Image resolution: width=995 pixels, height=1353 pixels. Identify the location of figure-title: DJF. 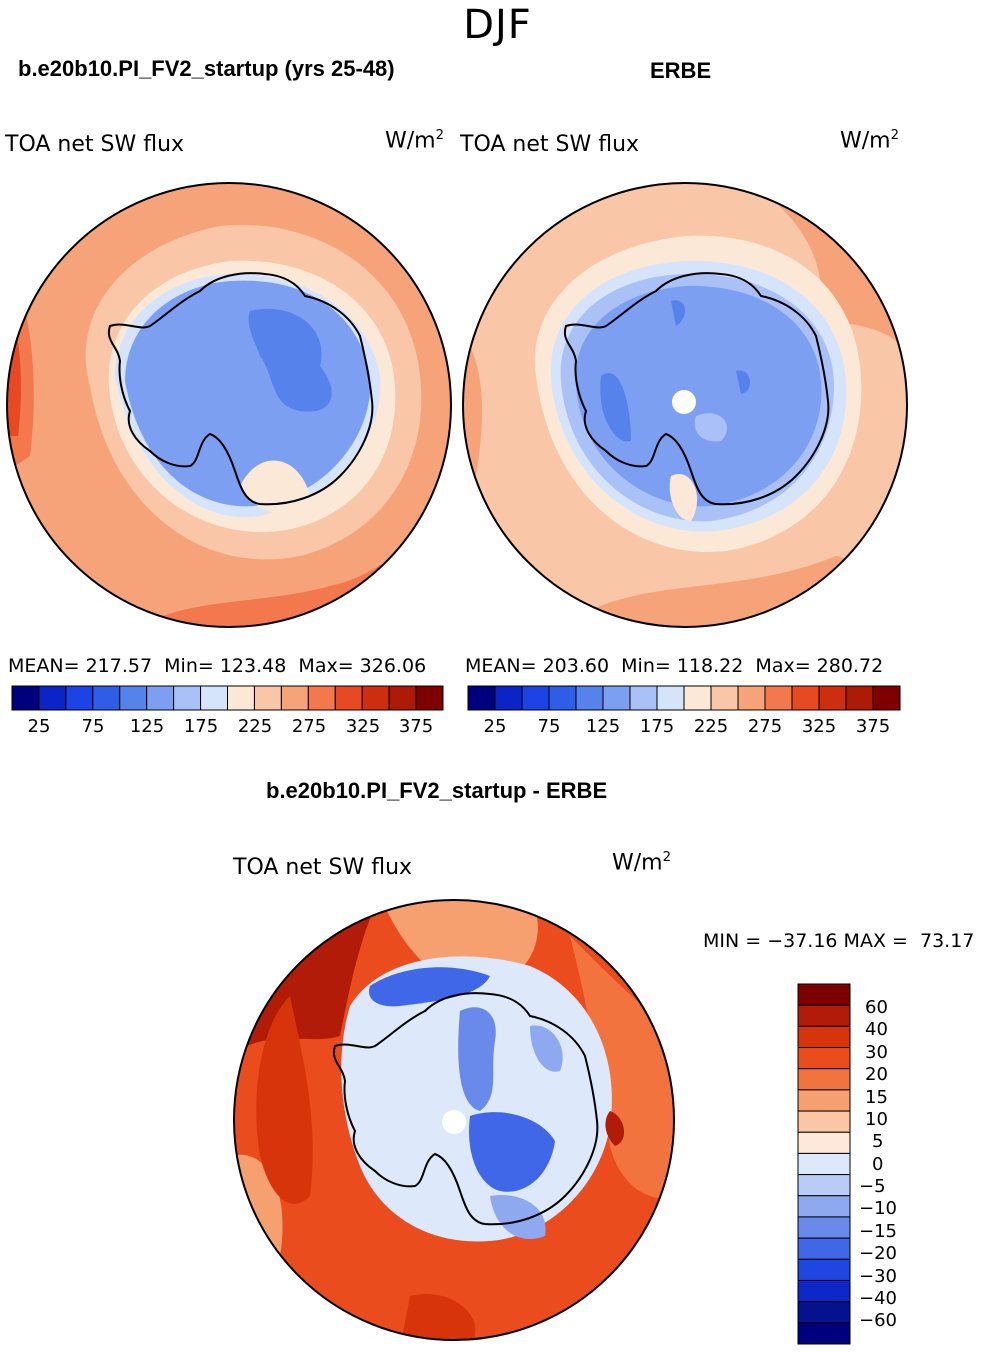
(497, 25).